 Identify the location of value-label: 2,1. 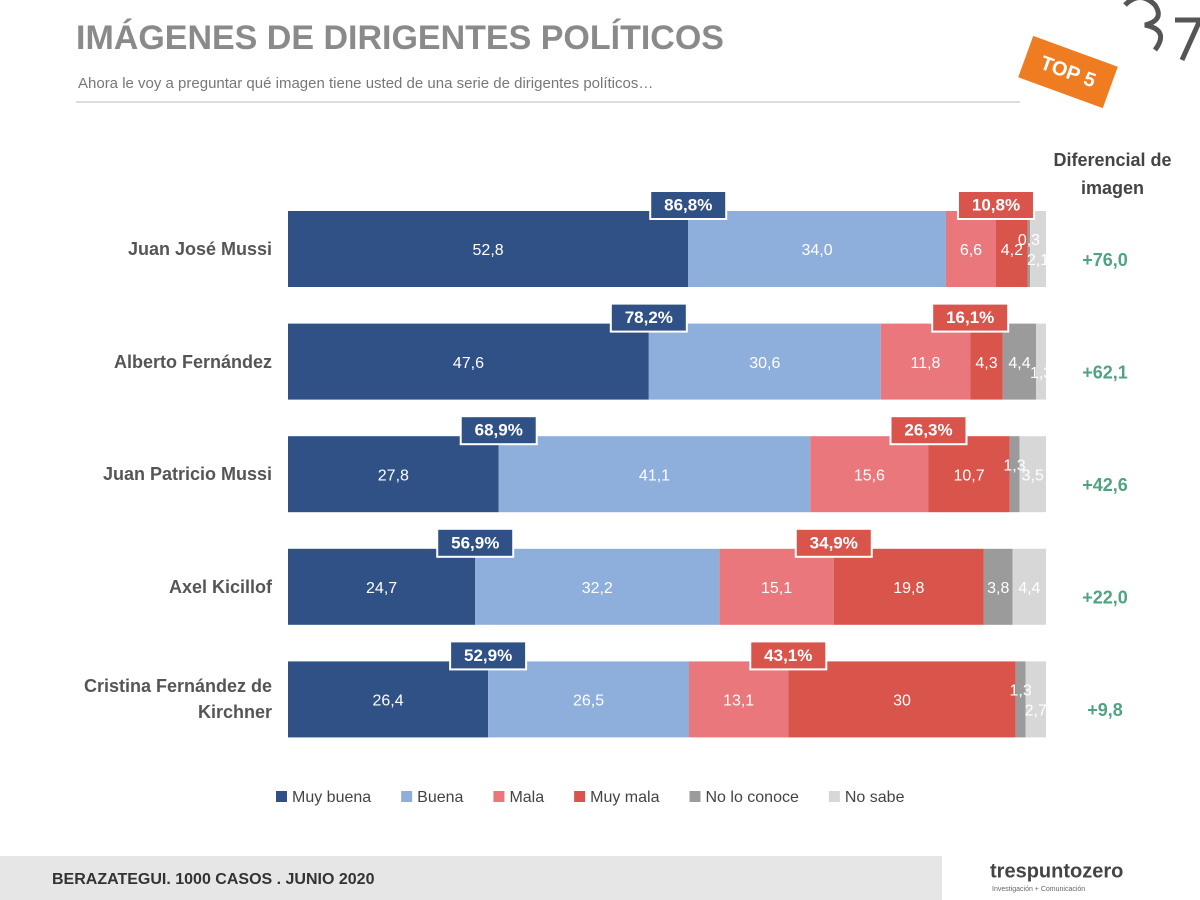
(1038, 260).